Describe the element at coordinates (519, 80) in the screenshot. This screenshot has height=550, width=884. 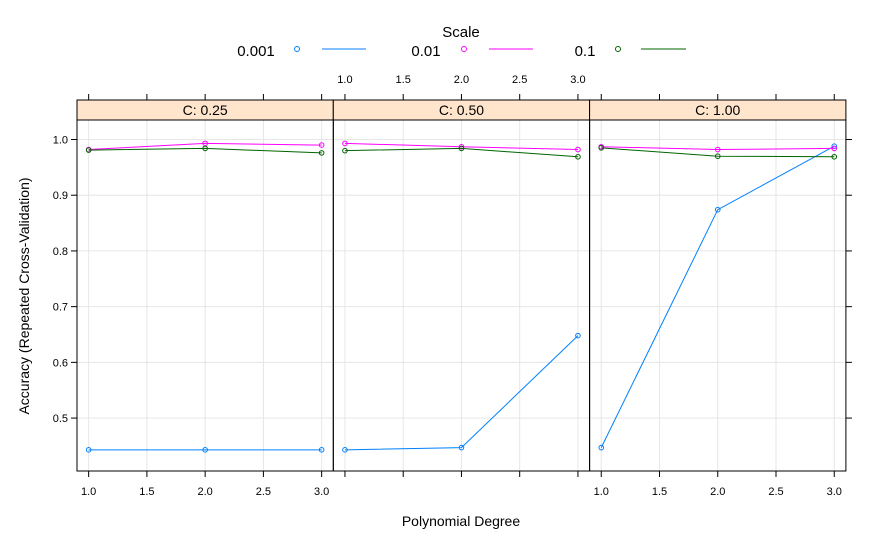
I see `x-tick-label-1-3: 2.5` at that location.